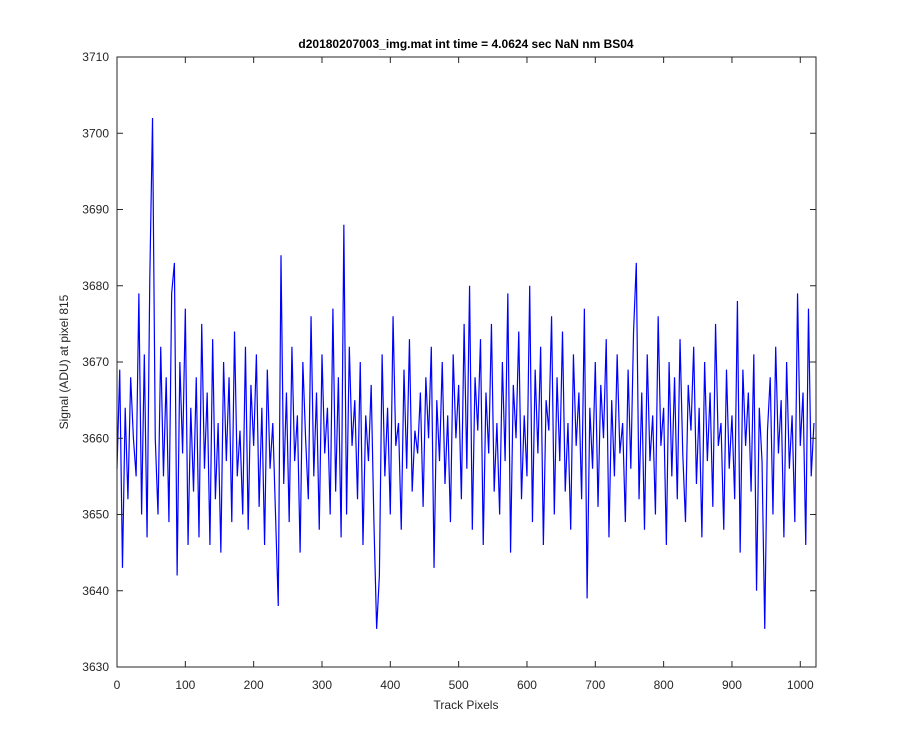  What do you see at coordinates (390, 685) in the screenshot?
I see `x-tick-label: 400` at bounding box center [390, 685].